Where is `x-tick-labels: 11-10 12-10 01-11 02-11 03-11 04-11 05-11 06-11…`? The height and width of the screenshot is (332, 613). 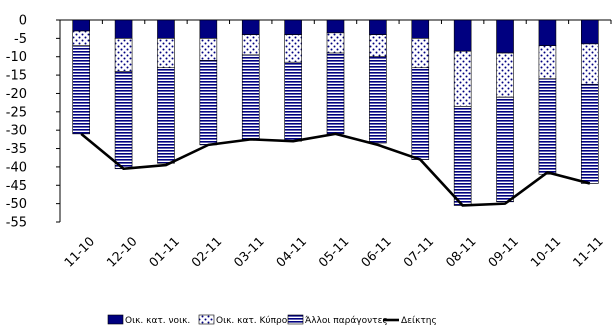
x-tick-labels: 11-10 12-10 01-11 02-11 03-11 04-11 05-11 06-11… is located at coordinates (333, 251).